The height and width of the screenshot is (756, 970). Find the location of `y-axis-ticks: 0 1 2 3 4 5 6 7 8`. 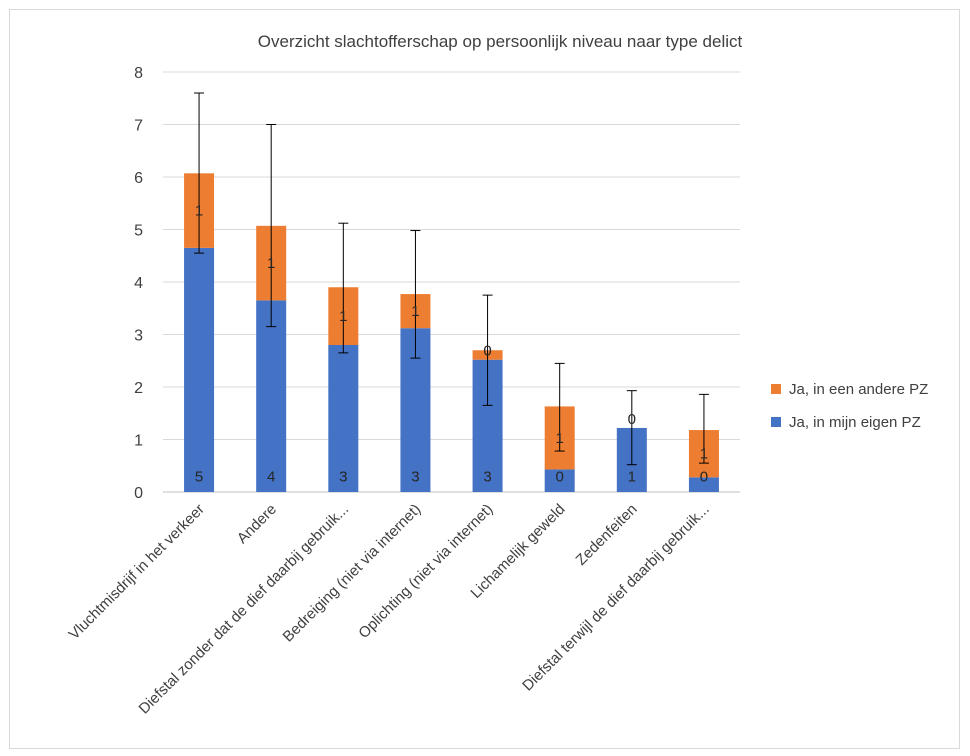

y-axis-ticks: 0 1 2 3 4 5 6 7 8 is located at coordinates (138, 283).